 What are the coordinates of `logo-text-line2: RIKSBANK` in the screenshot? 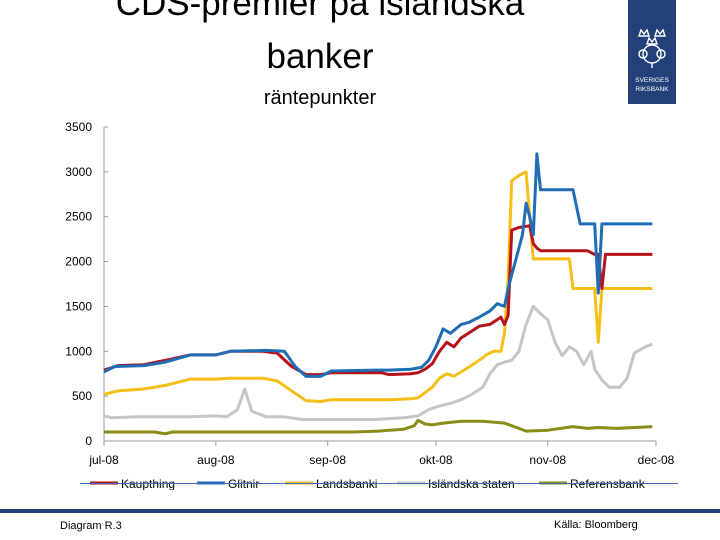 It's located at (652, 89).